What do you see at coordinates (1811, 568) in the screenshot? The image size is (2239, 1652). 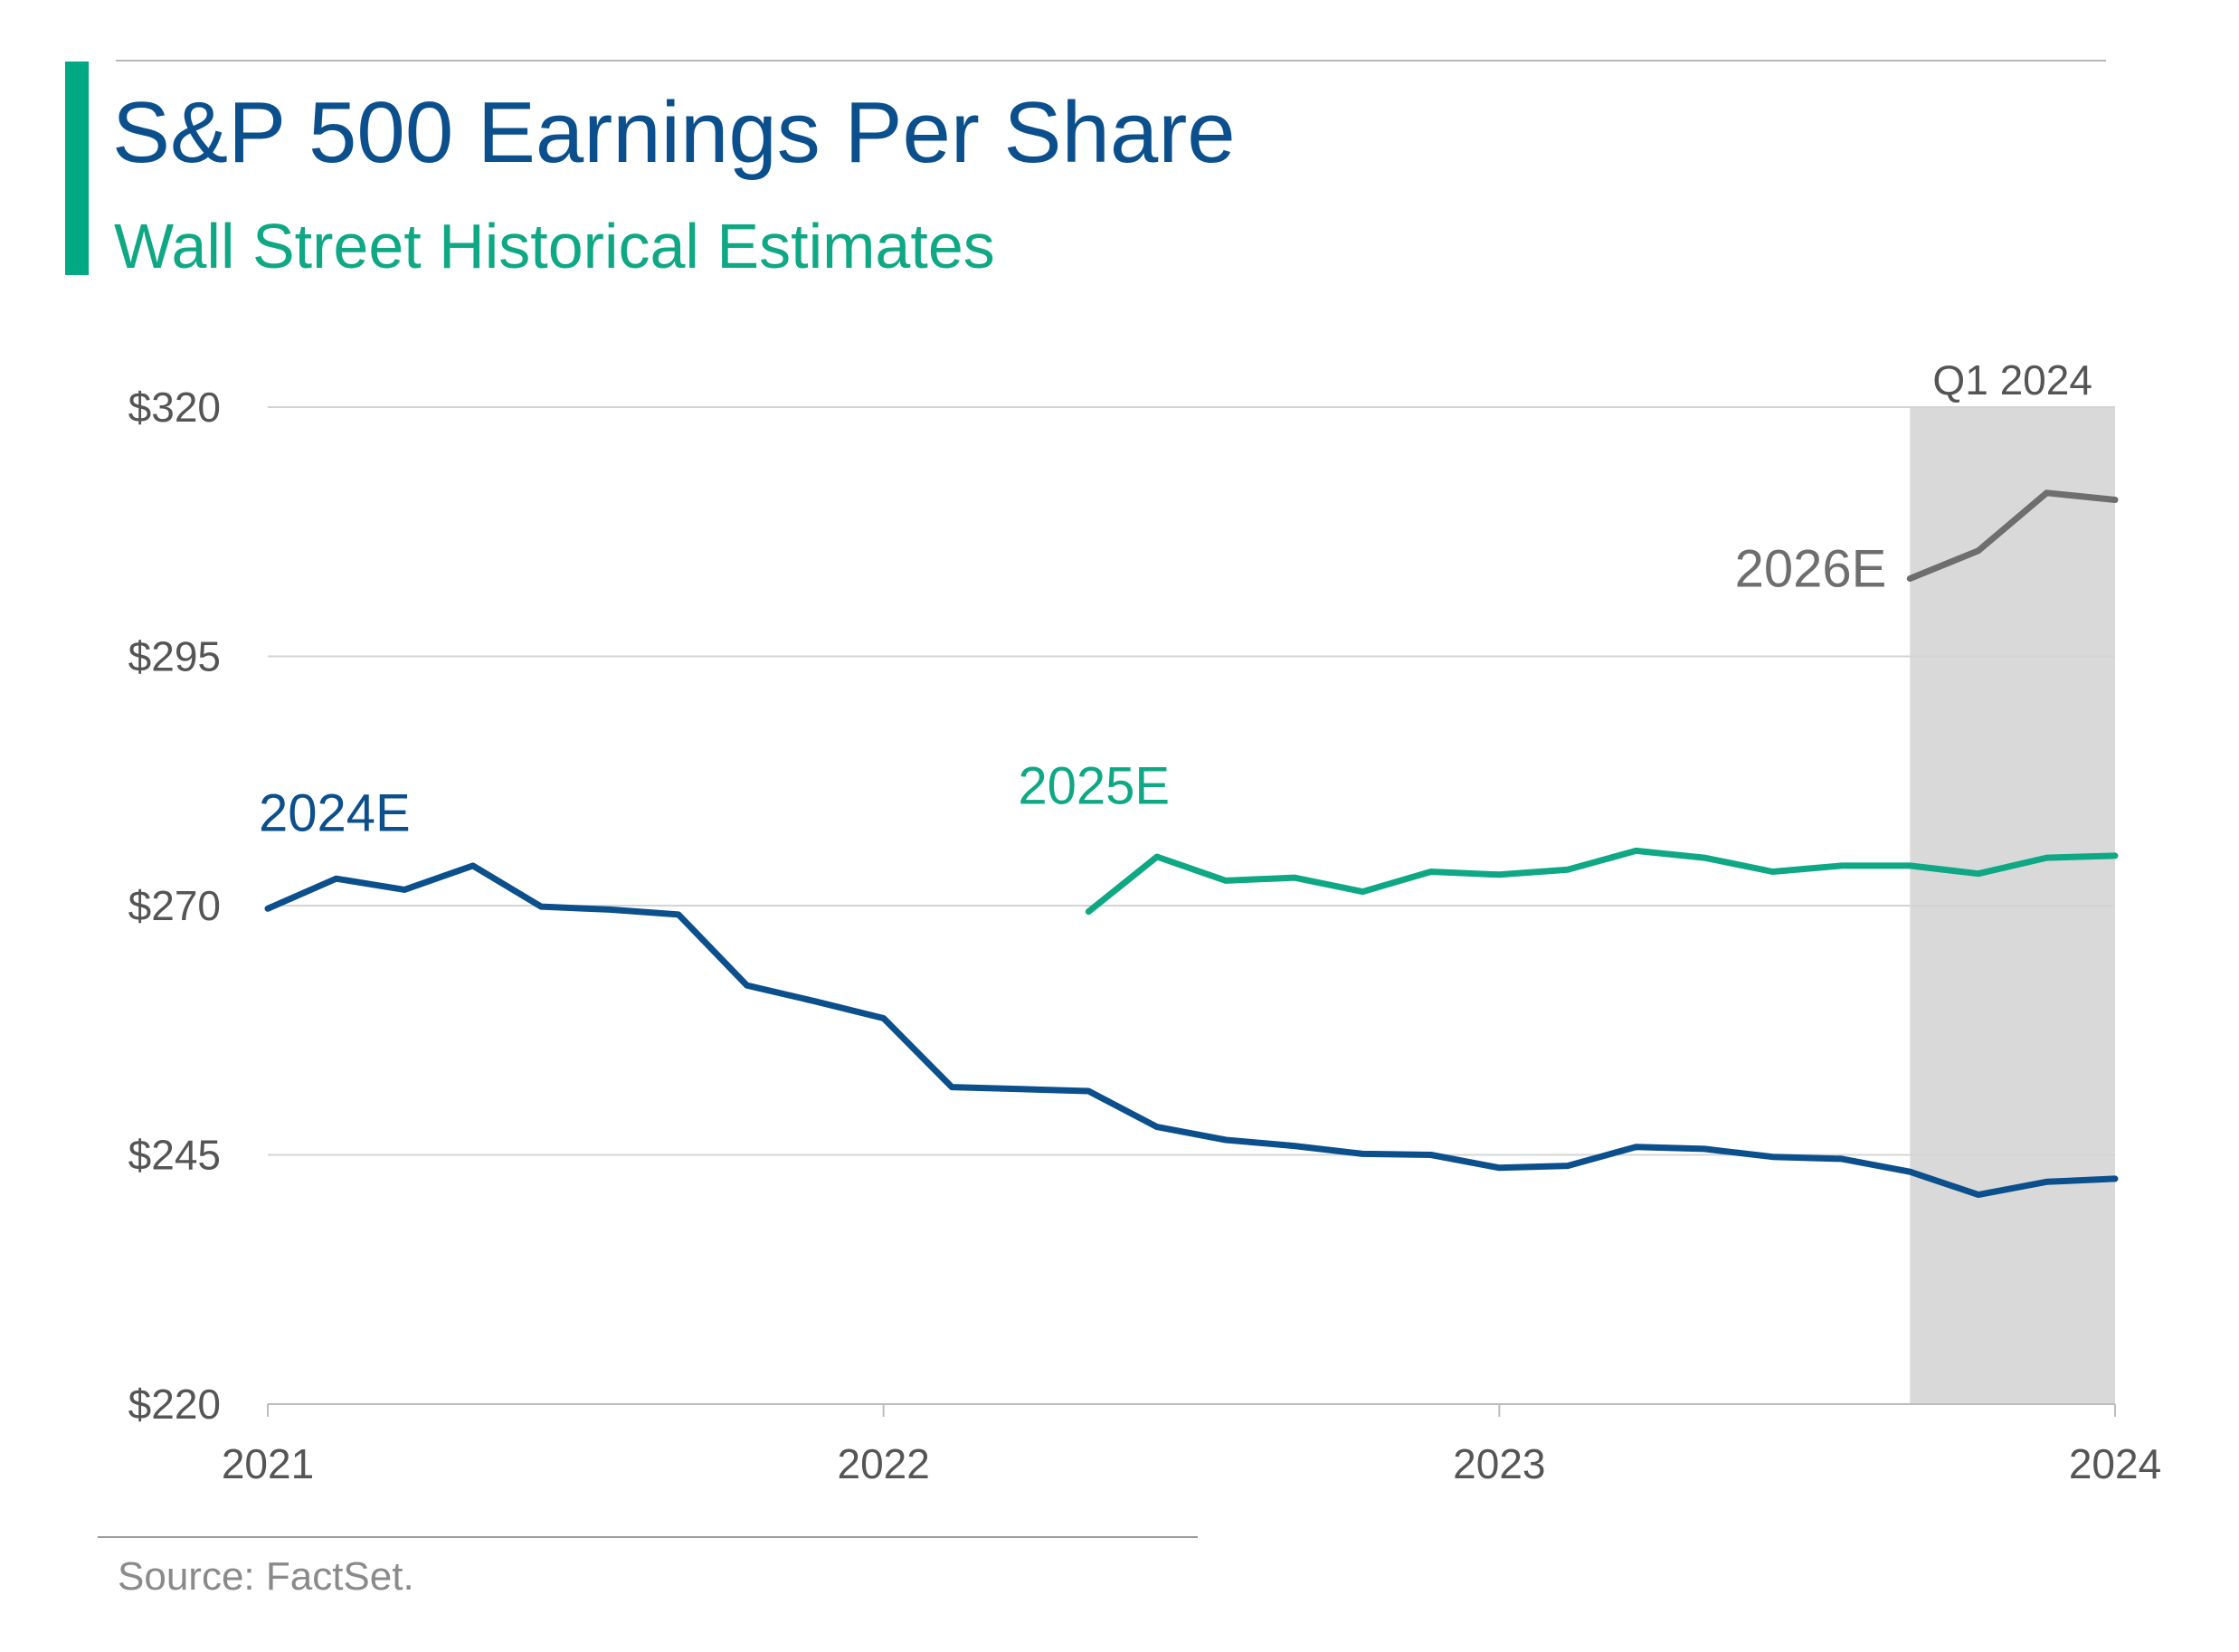 I see `series-label-2026e: 2026E` at bounding box center [1811, 568].